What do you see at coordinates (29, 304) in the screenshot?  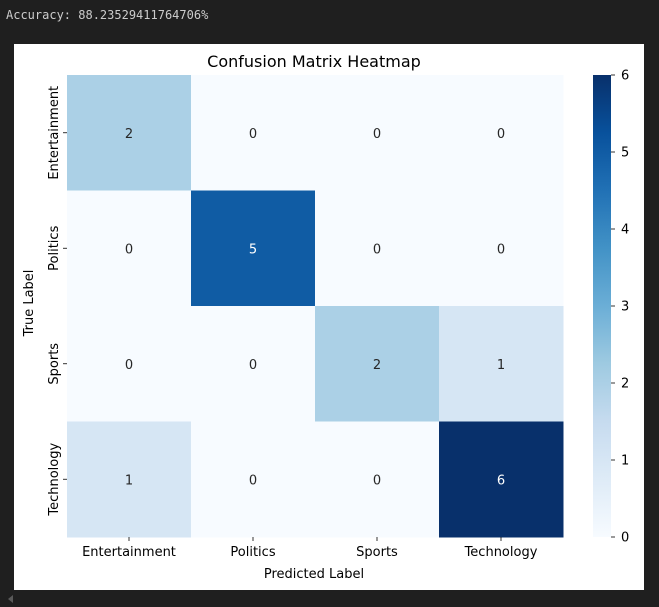 I see `y-axis-label: True Label` at bounding box center [29, 304].